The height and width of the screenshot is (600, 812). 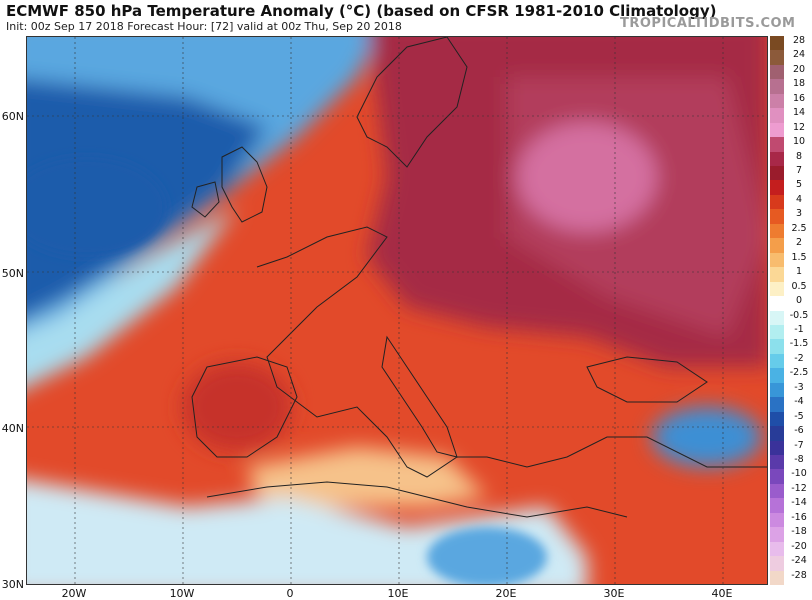 What do you see at coordinates (799, 373) in the screenshot?
I see `colorbar-label: -2.5` at bounding box center [799, 373].